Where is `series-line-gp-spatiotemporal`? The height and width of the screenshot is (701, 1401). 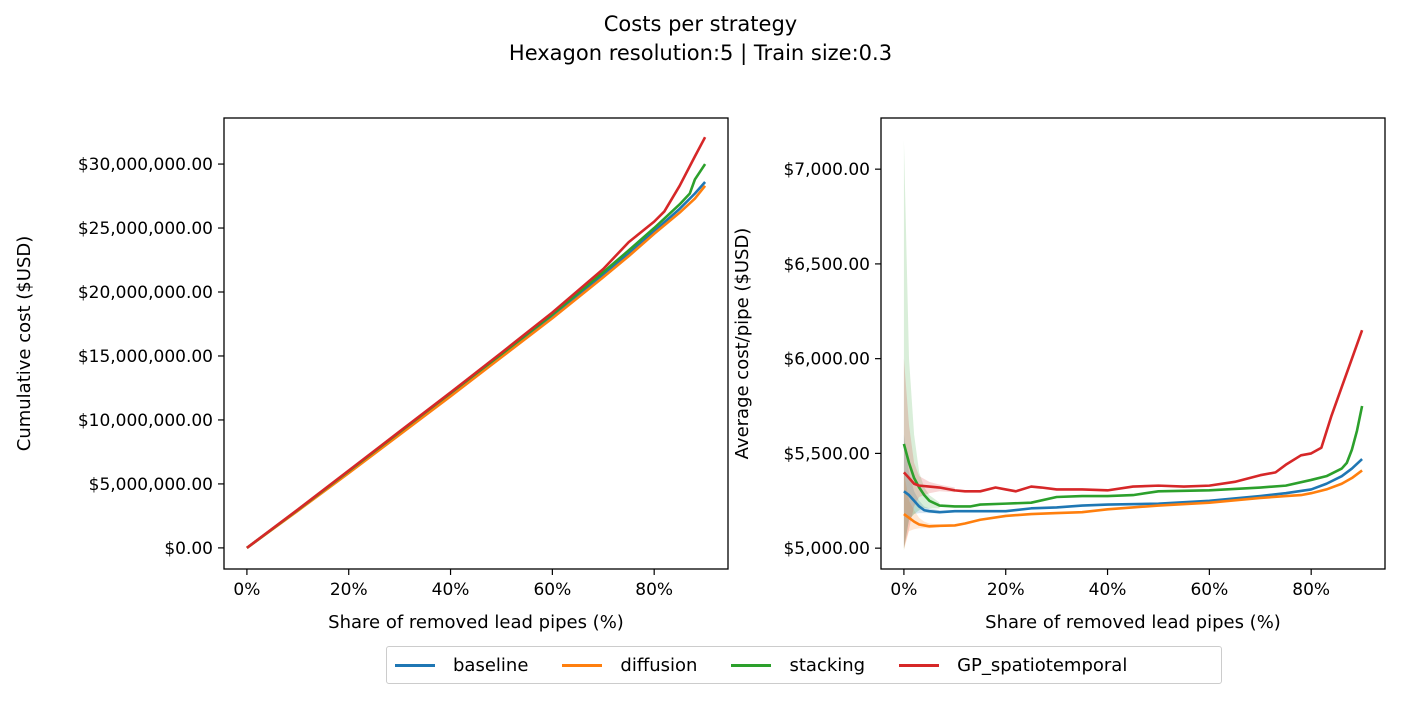 series-line-gp-spatiotemporal is located at coordinates (1133, 411).